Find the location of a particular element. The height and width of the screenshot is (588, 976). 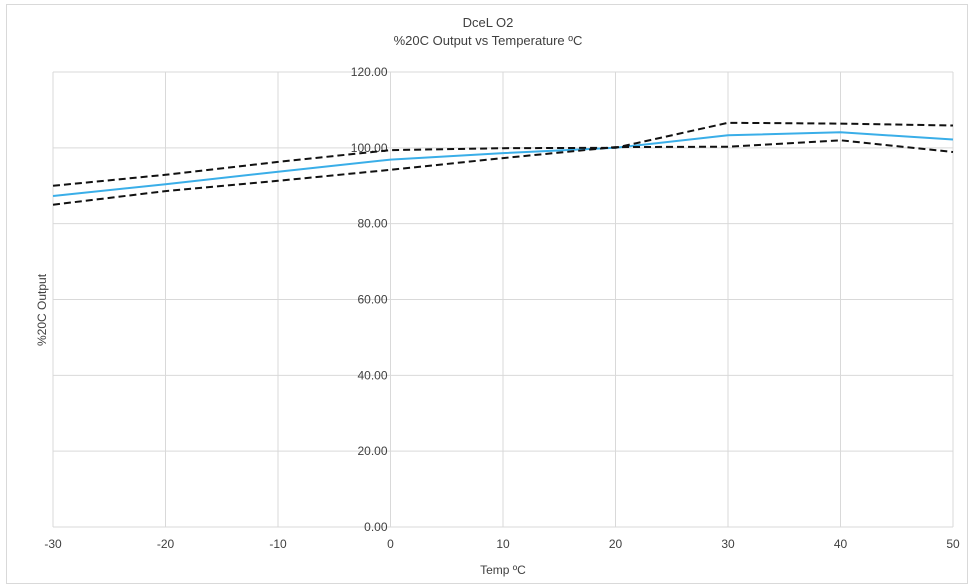

x-tick-label: -10 is located at coordinates (278, 544).